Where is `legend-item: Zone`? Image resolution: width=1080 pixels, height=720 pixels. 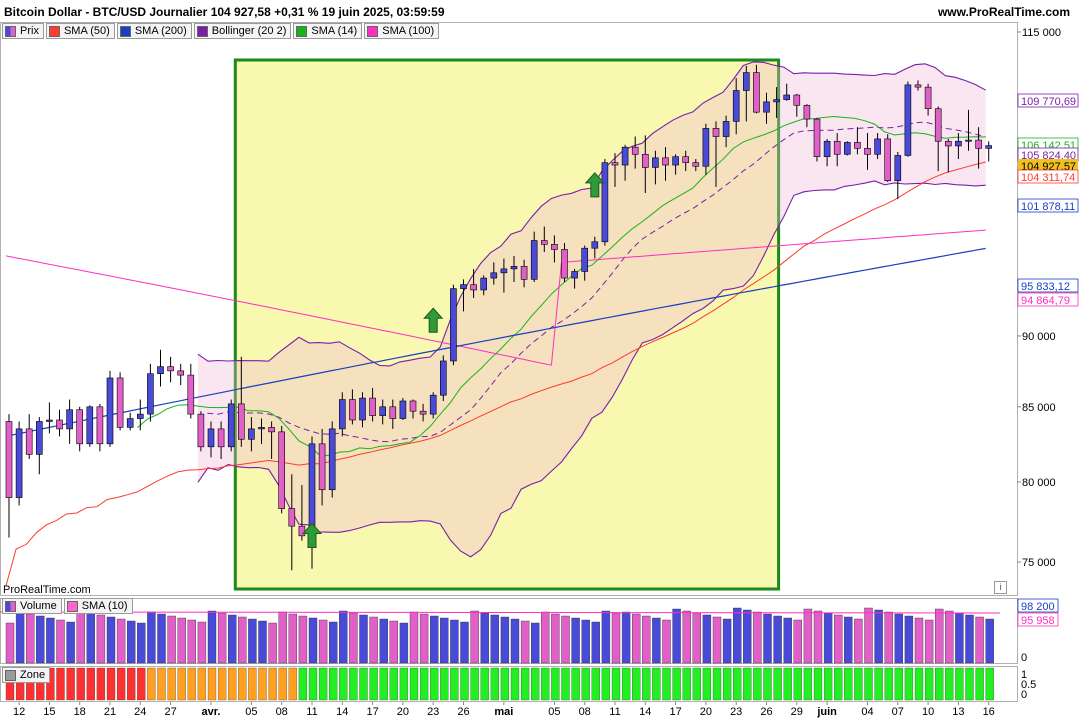
legend-item: Zone is located at coordinates (26, 675).